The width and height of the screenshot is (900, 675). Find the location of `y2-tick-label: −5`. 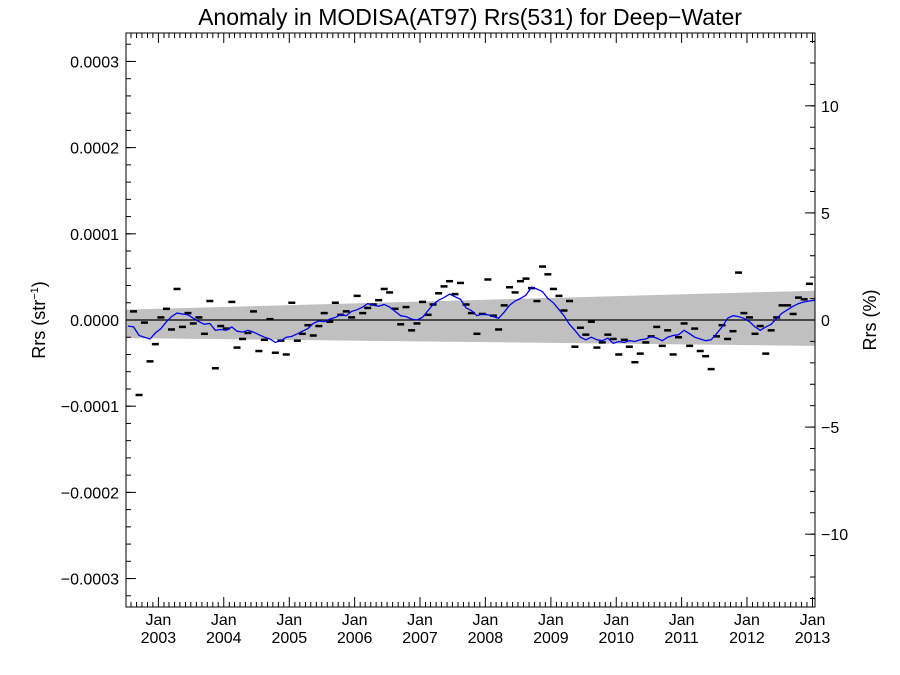

y2-tick-label: −5 is located at coordinates (830, 428).